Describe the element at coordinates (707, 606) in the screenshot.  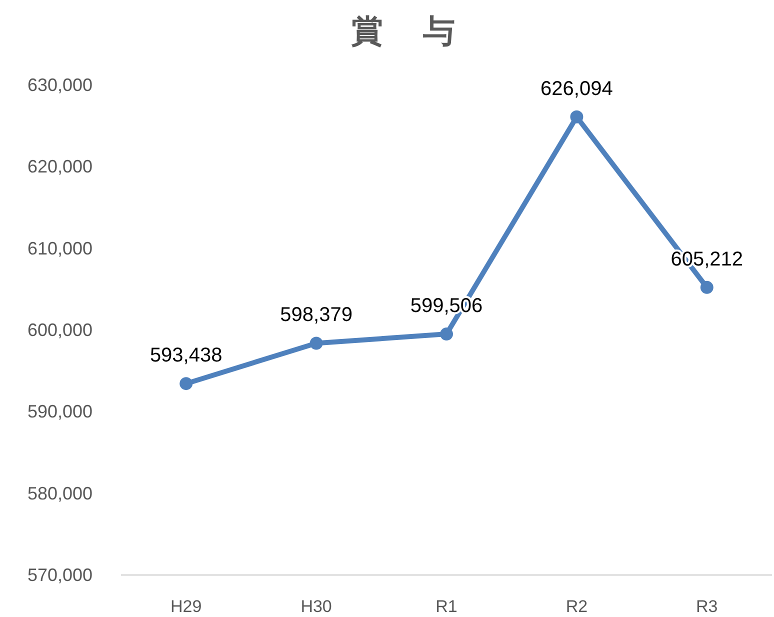
I see `x-tick-label: R3` at that location.